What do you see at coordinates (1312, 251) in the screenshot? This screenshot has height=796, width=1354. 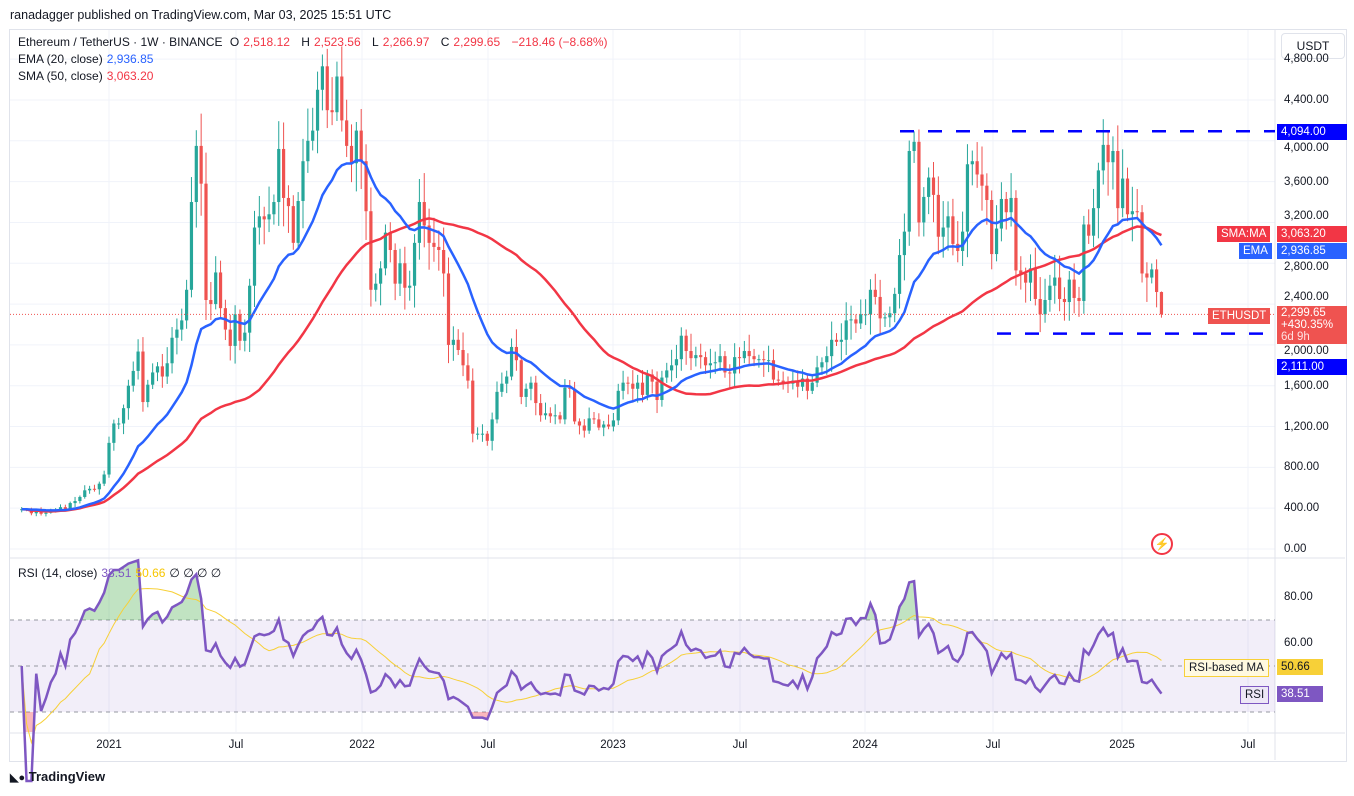 I see `ema-tag-value: 2,936.85` at bounding box center [1312, 251].